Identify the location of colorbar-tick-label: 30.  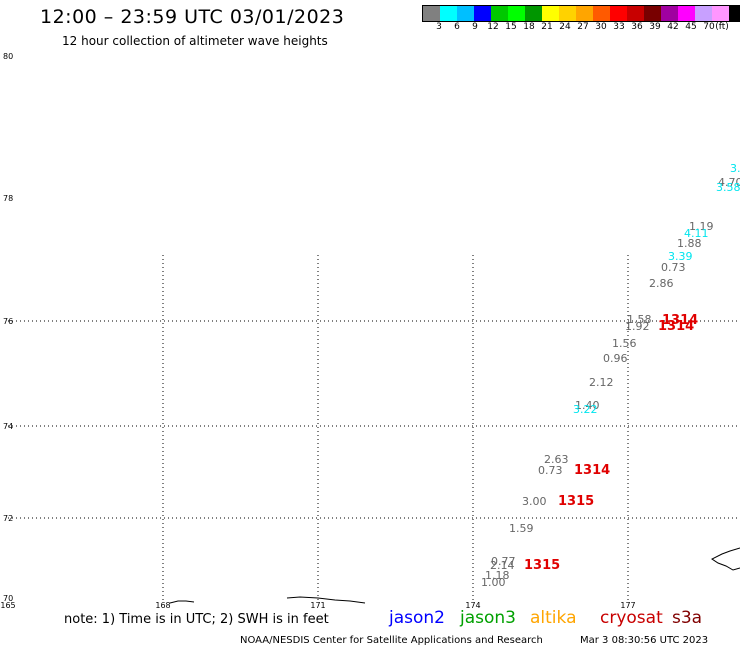
(601, 27).